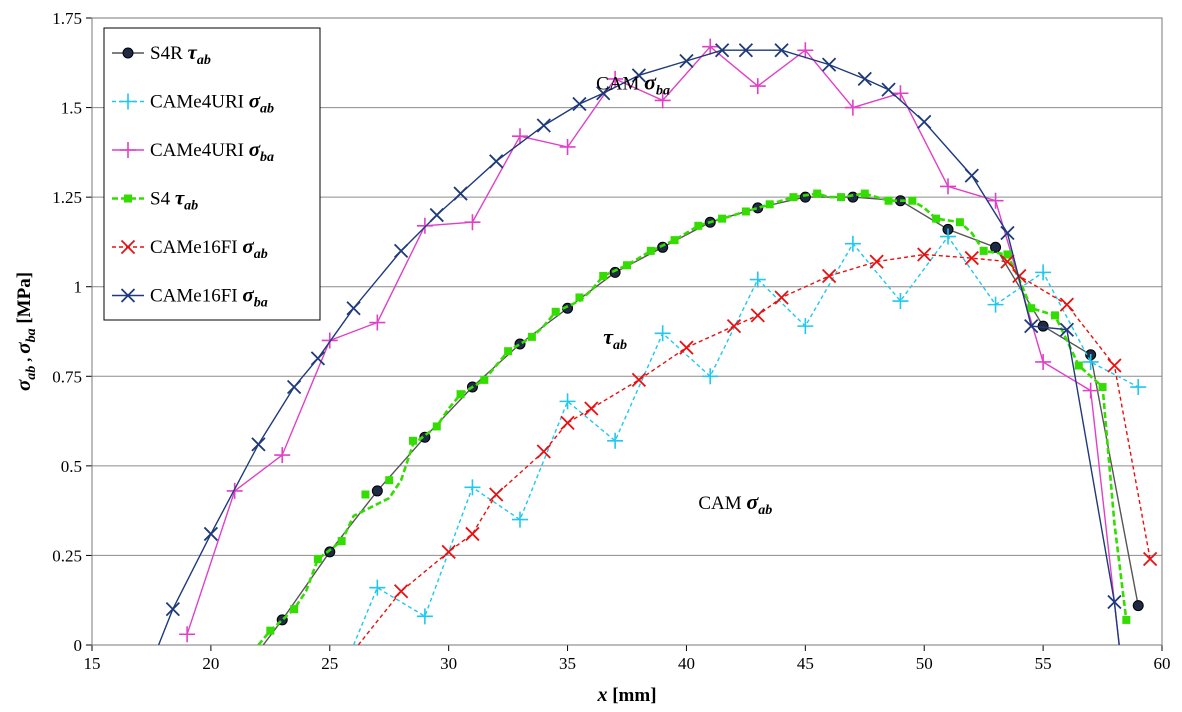 This screenshot has width=1182, height=712. Describe the element at coordinates (190, 248) in the screenshot. I see `legend-item: CAMe16FI σab` at that location.